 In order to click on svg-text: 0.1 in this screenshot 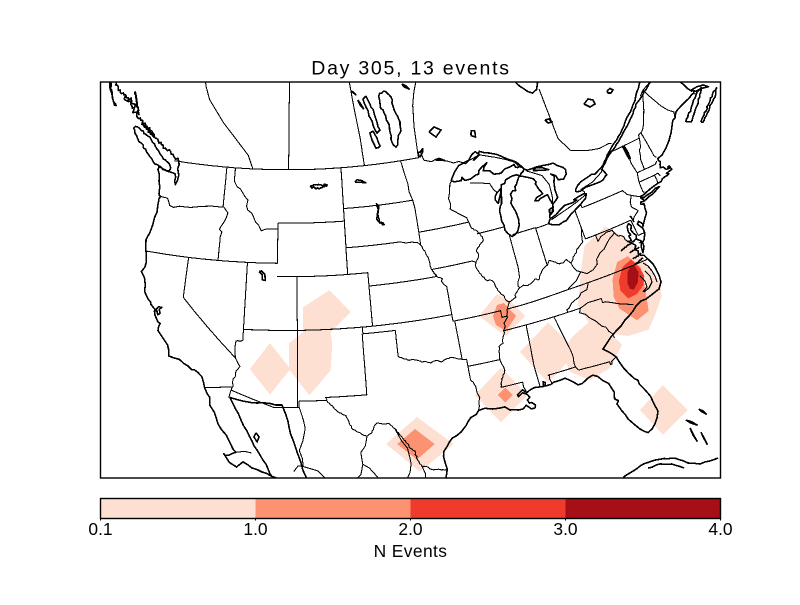, I will do `click(100, 529)`.